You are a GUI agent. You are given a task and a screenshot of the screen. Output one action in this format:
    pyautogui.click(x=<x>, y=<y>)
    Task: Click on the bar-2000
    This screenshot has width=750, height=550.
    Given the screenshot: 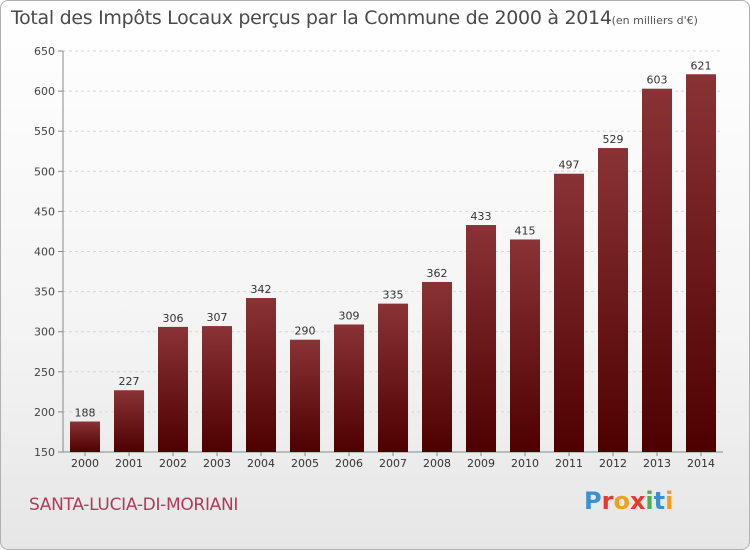 What is the action you would take?
    pyautogui.click(x=85, y=436)
    